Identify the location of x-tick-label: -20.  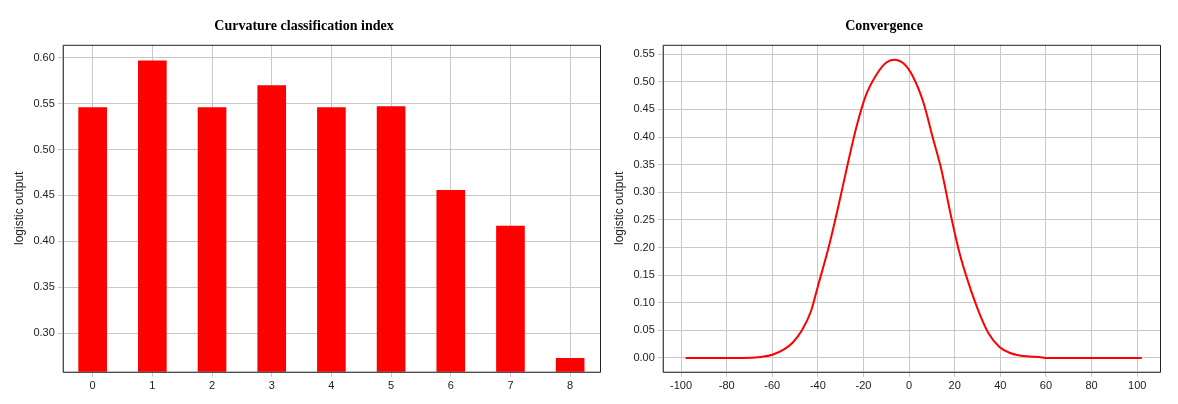
(863, 385).